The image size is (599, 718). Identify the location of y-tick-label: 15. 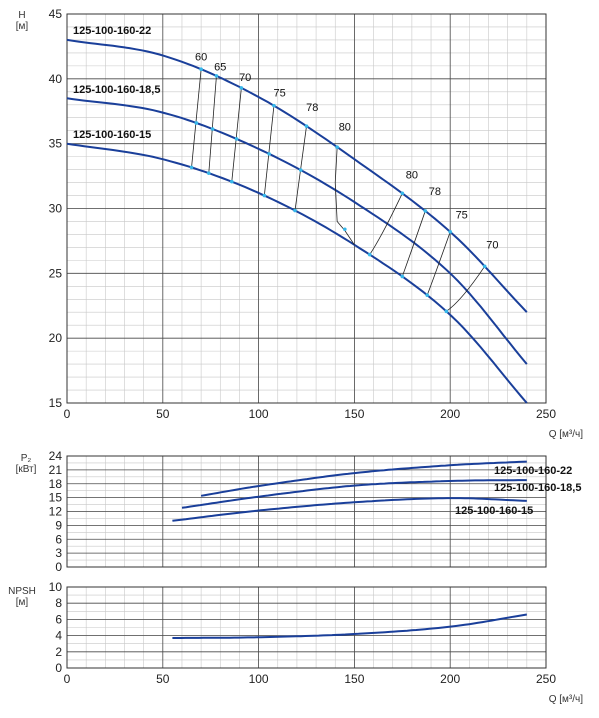
(56, 498).